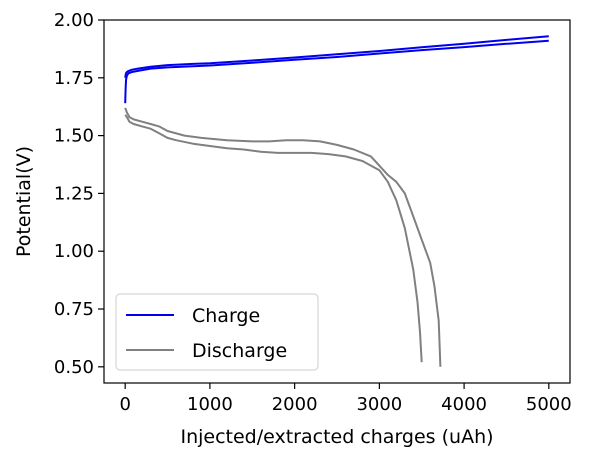 This screenshot has height=459, width=590. I want to click on x-tick-label: 3000, so click(379, 404).